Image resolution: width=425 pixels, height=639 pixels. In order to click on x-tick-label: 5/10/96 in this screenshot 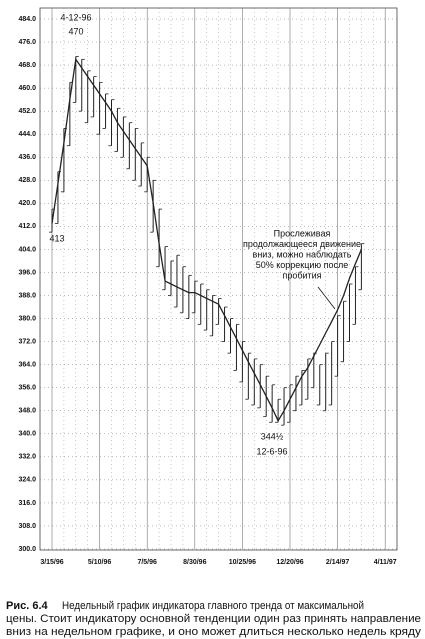, I will do `click(99, 562)`.